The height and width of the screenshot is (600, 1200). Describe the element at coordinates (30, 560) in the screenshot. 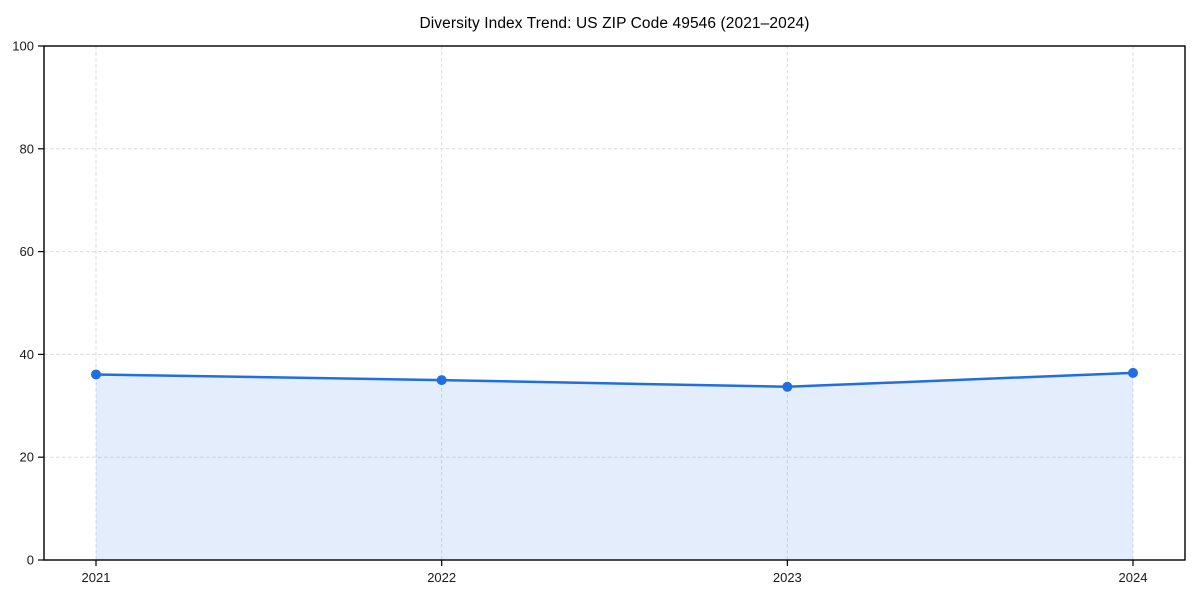

I see `y-tick-label: 0` at that location.